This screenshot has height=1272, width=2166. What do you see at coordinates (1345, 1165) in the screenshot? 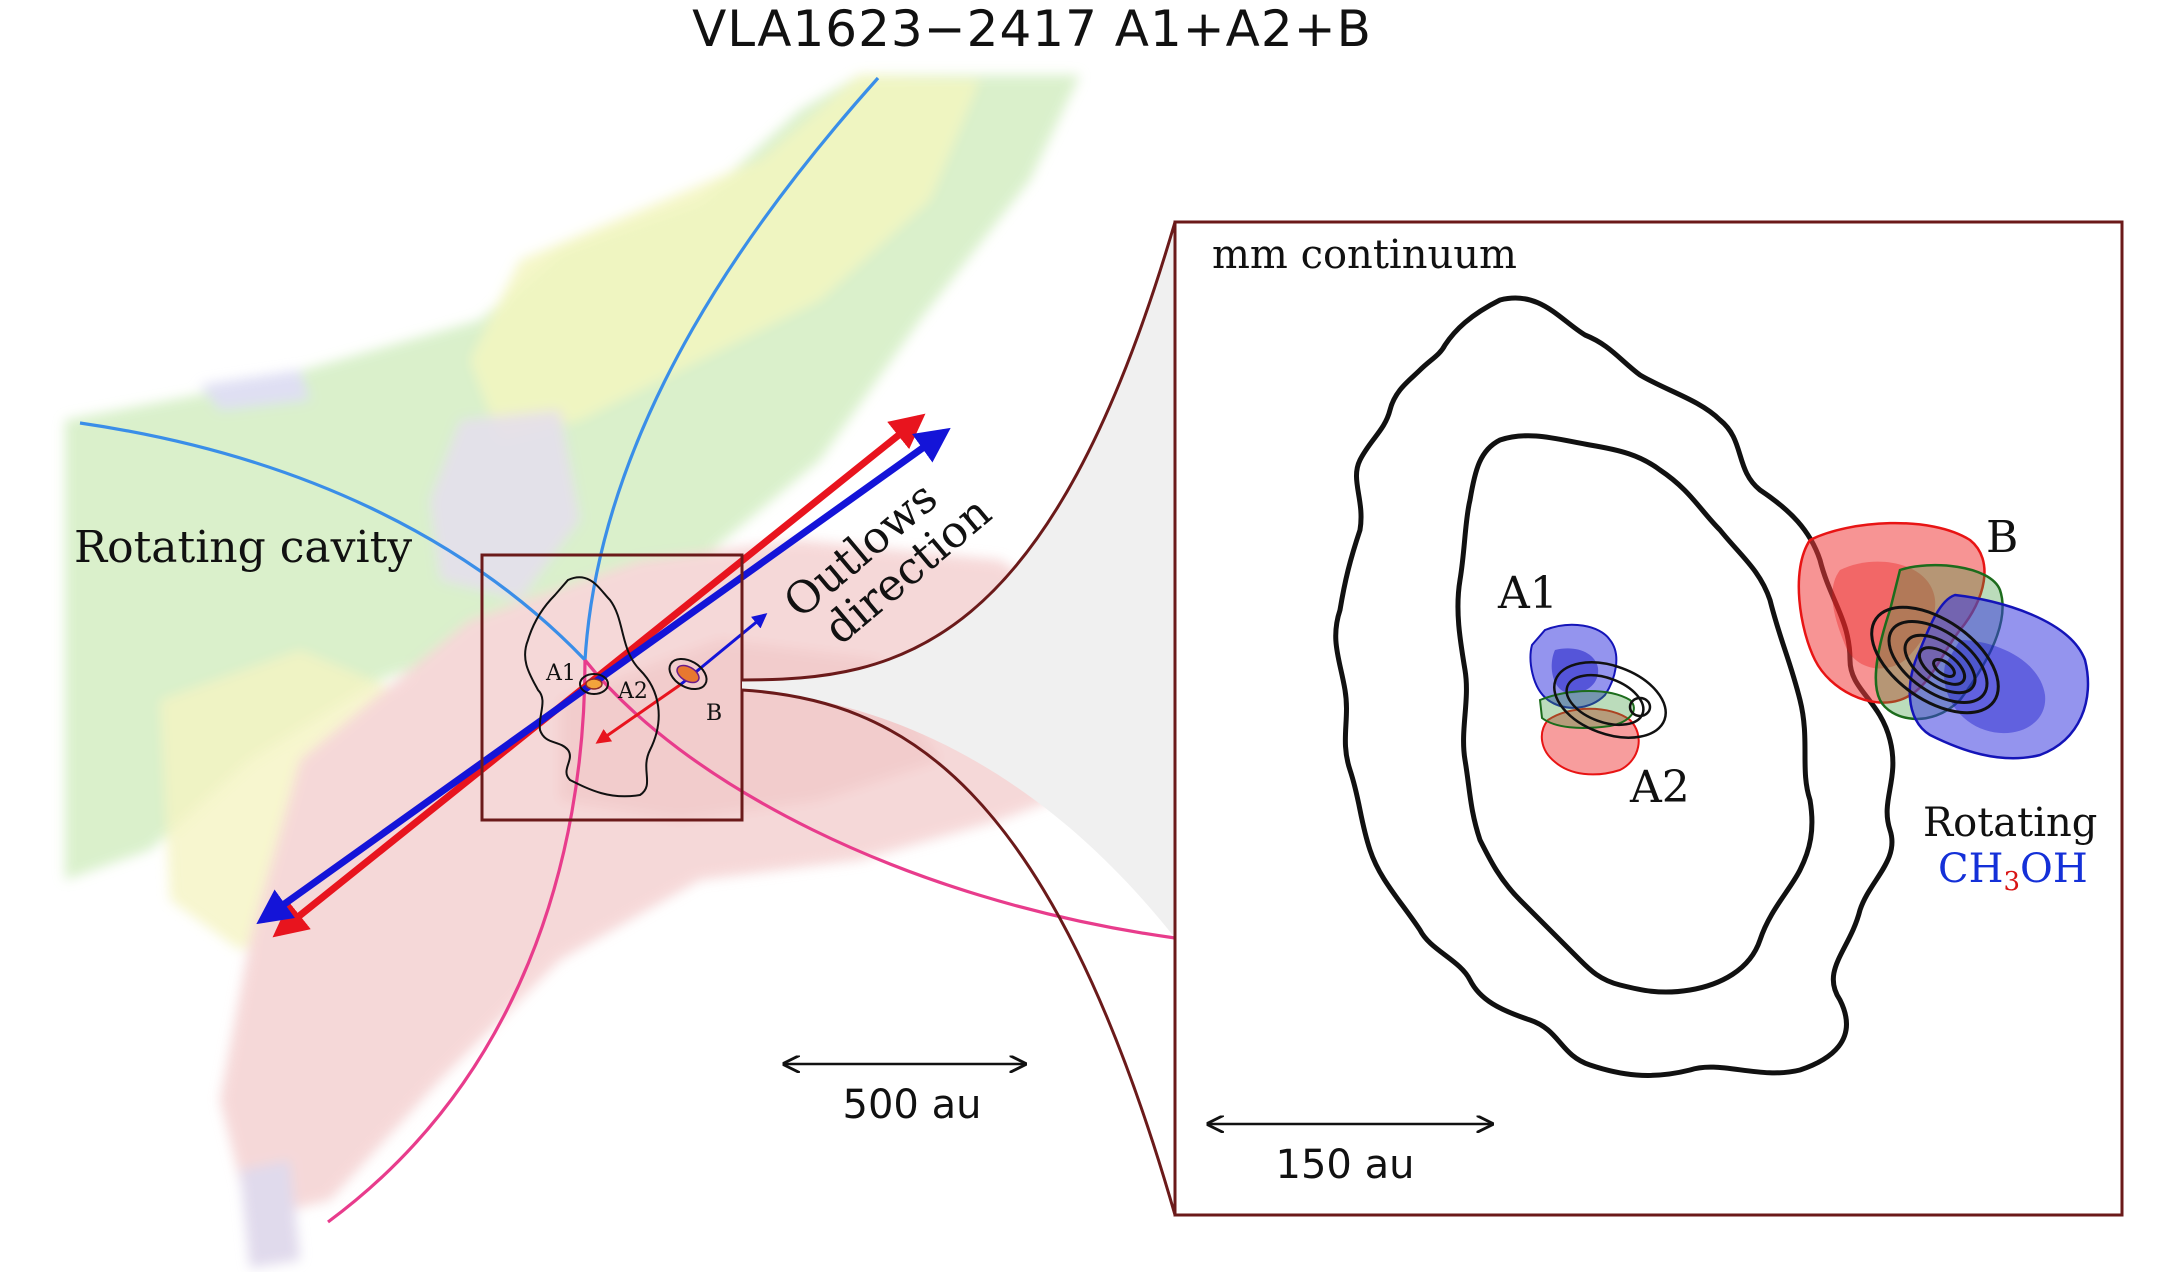
I see `scale-bar-150au-label: 150 au` at bounding box center [1345, 1165].